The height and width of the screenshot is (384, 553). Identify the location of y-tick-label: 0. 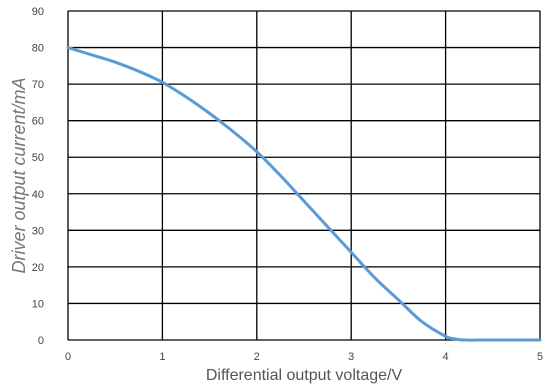
(41, 341).